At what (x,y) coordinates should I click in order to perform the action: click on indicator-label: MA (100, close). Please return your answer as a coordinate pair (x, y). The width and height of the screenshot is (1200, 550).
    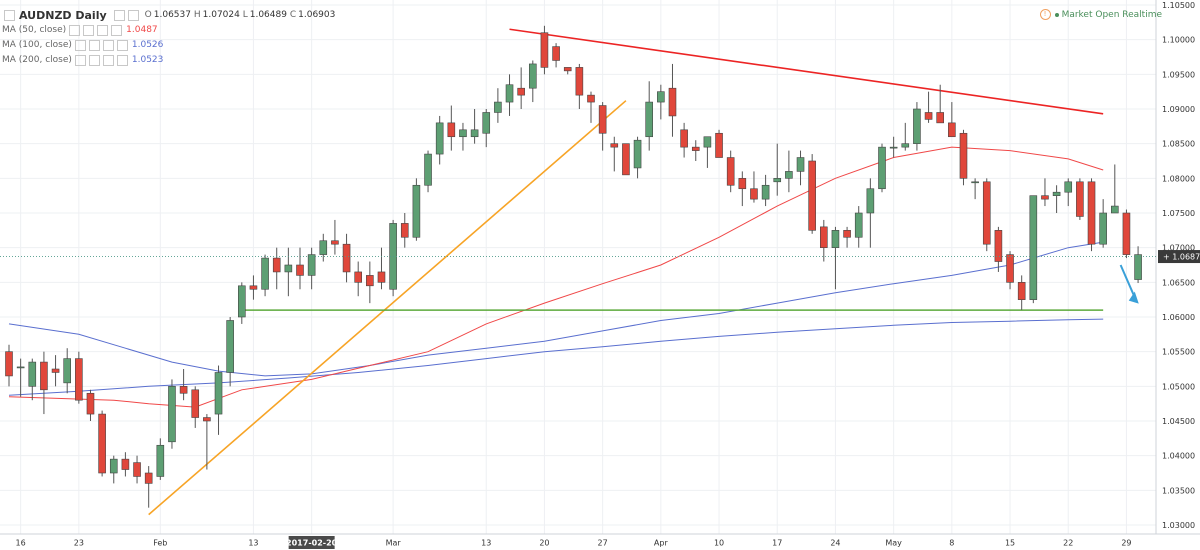
    Looking at the image, I should click on (37, 45).